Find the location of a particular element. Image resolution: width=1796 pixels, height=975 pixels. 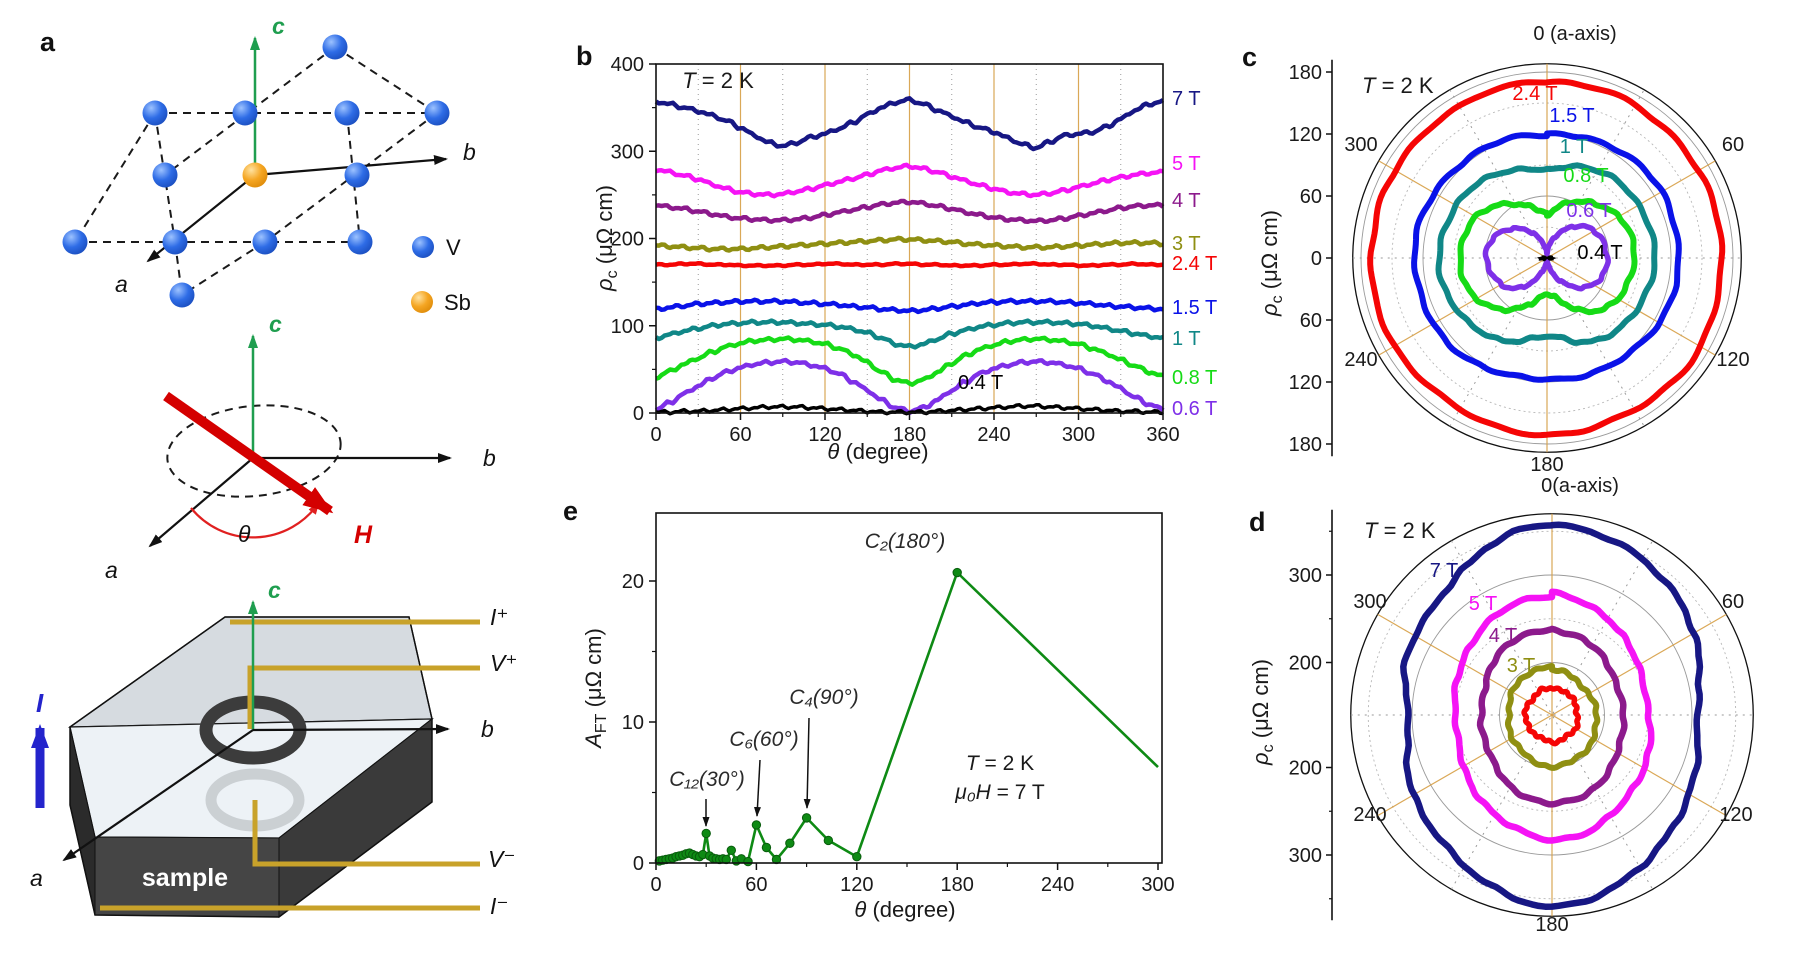

x-tick-360: 360 is located at coordinates (1162, 435).